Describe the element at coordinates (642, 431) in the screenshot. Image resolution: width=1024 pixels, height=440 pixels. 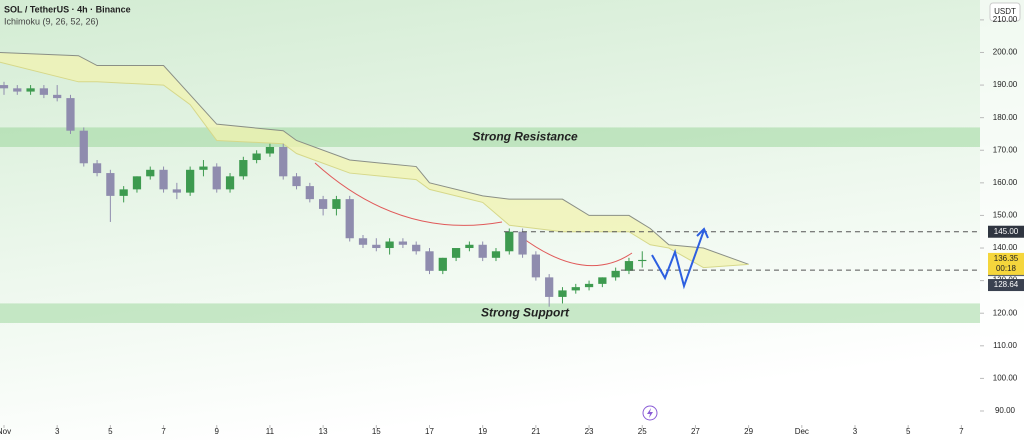
I see `x-tick-label: 25` at that location.